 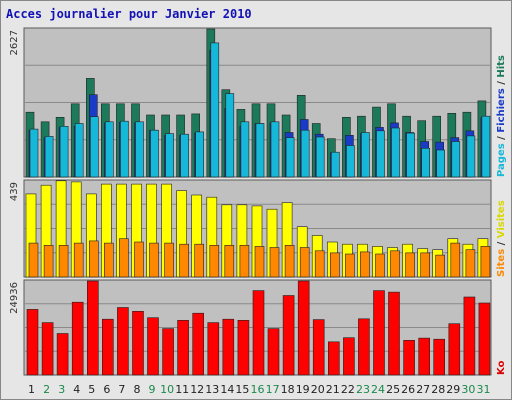 I want to click on x-tick-label-24: 24, so click(x=378, y=389).